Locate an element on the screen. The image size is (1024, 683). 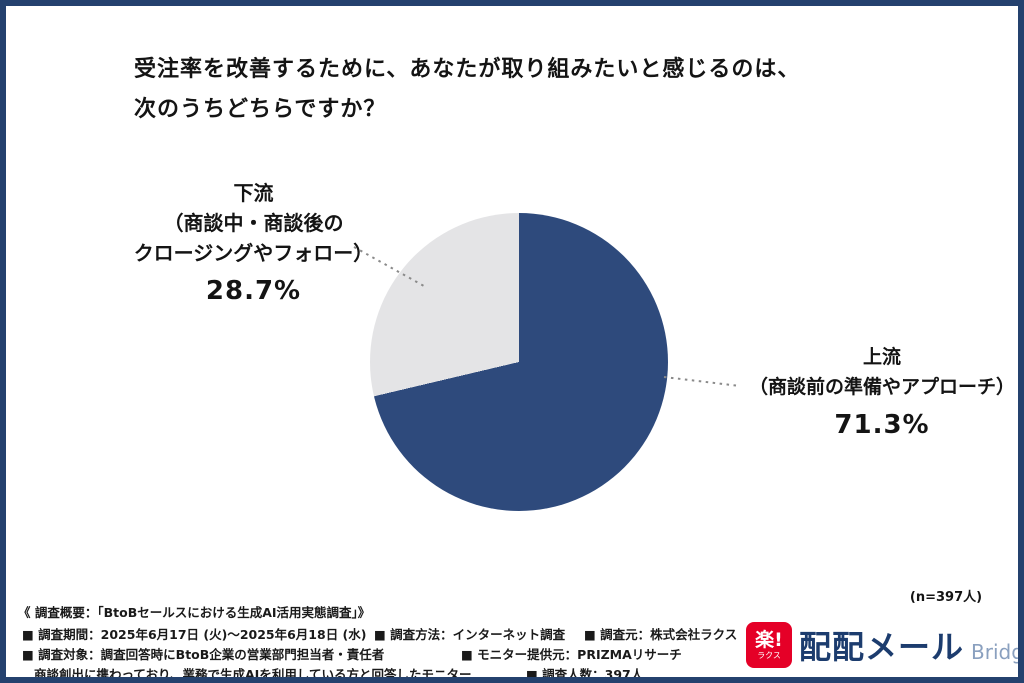
brand-logo: 楽! ラクス 配配メール Bridge is located at coordinates (885, 645).